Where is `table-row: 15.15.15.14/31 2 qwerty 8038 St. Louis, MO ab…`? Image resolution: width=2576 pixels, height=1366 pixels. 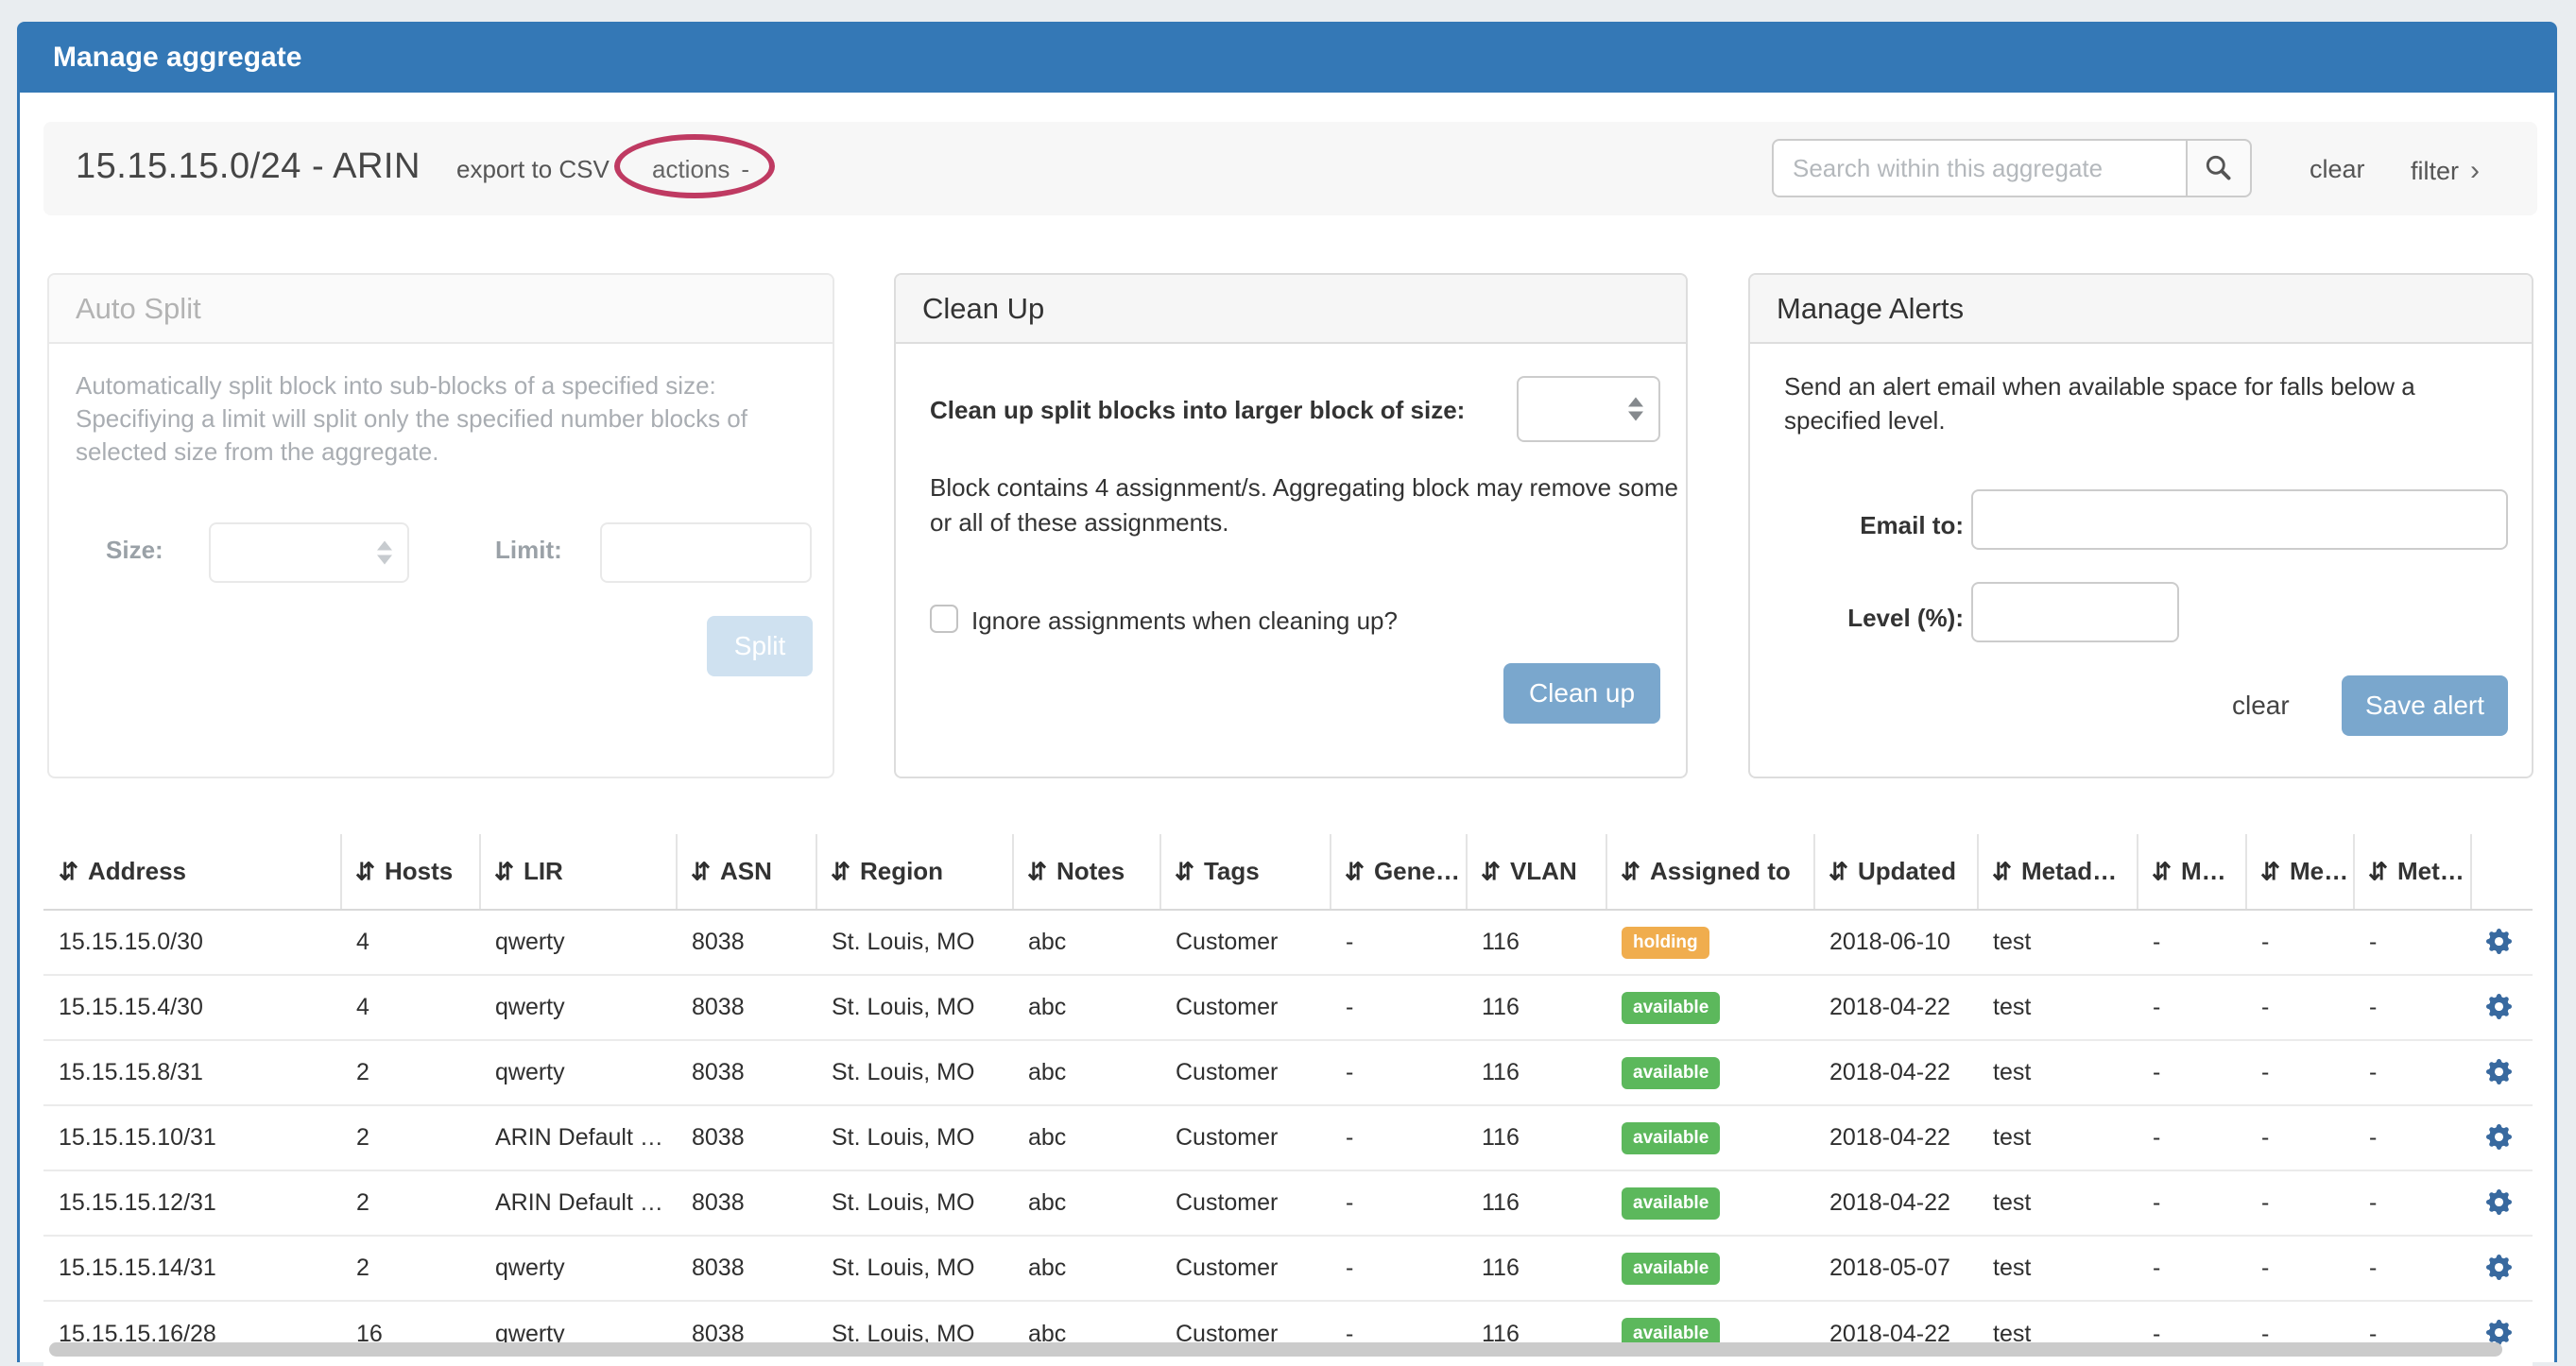
table-row: 15.15.15.14/31 2 qwerty 8038 St. Louis, MO ab… is located at coordinates (1288, 1268).